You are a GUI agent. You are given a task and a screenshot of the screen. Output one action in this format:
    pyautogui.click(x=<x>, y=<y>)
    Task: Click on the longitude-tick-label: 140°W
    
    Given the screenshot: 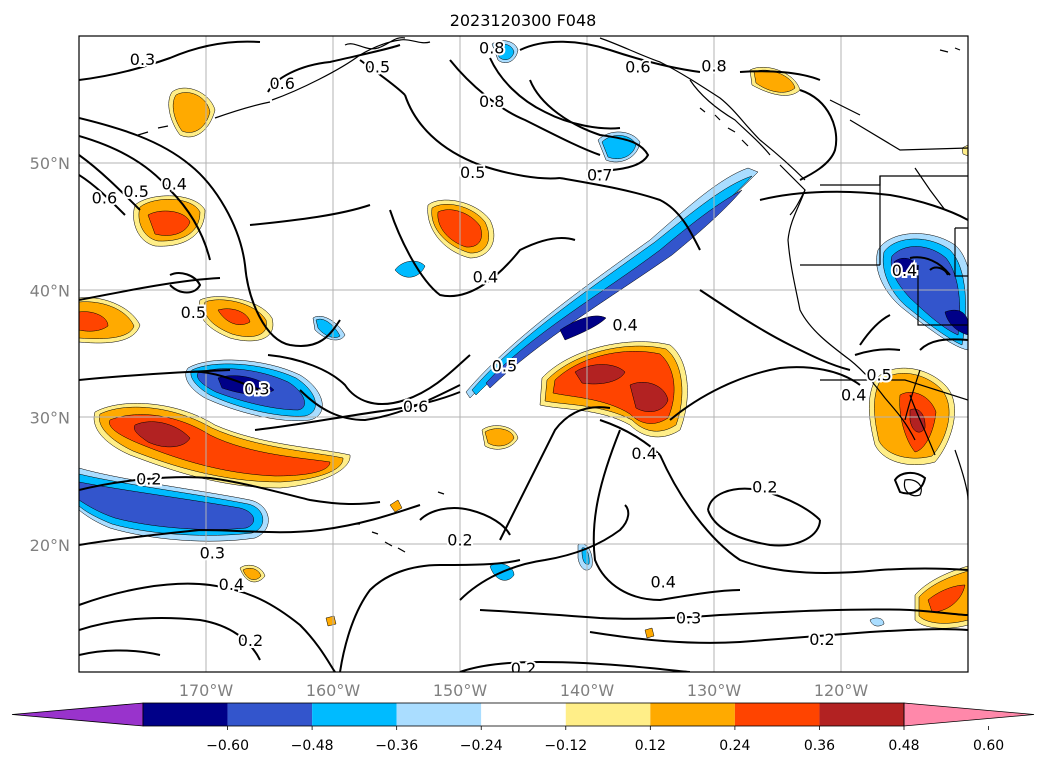 What is the action you would take?
    pyautogui.click(x=587, y=690)
    